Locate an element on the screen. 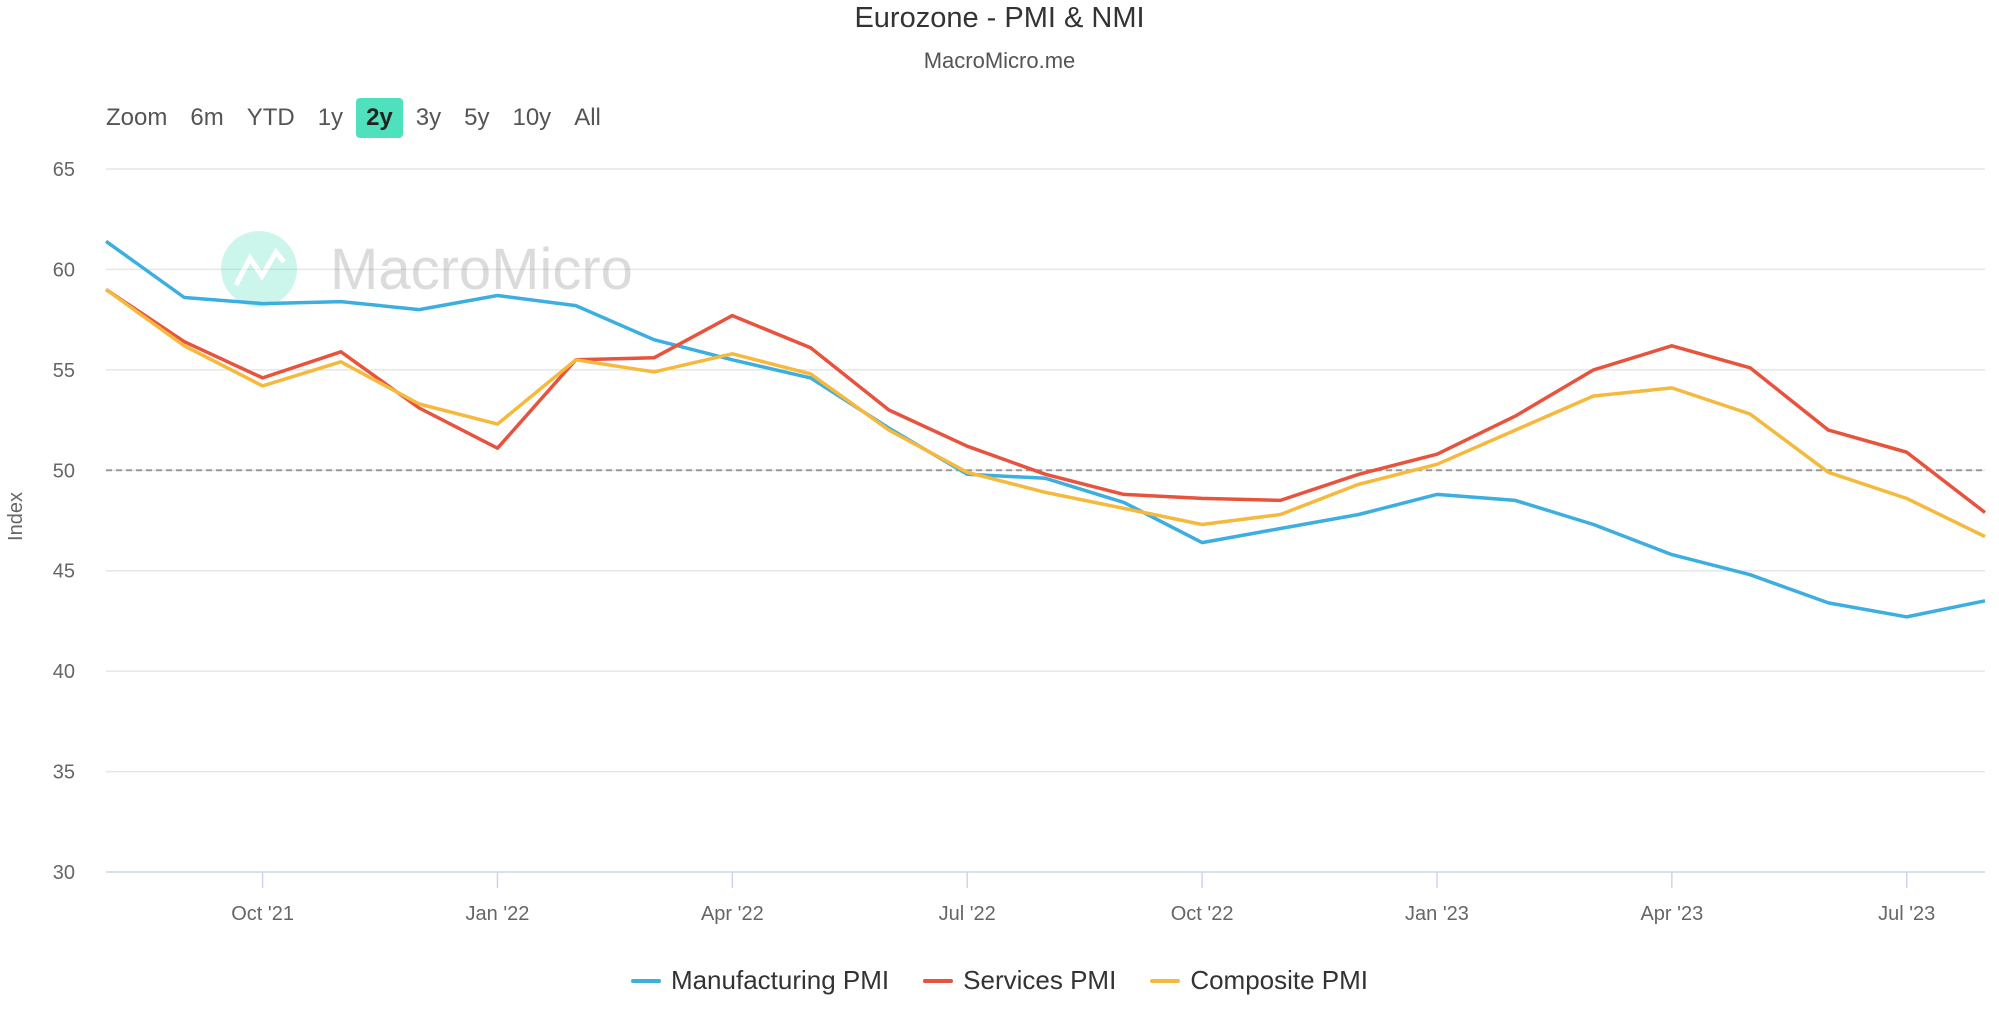 The image size is (1999, 1017). y-tick-label: 65 is located at coordinates (64, 170).